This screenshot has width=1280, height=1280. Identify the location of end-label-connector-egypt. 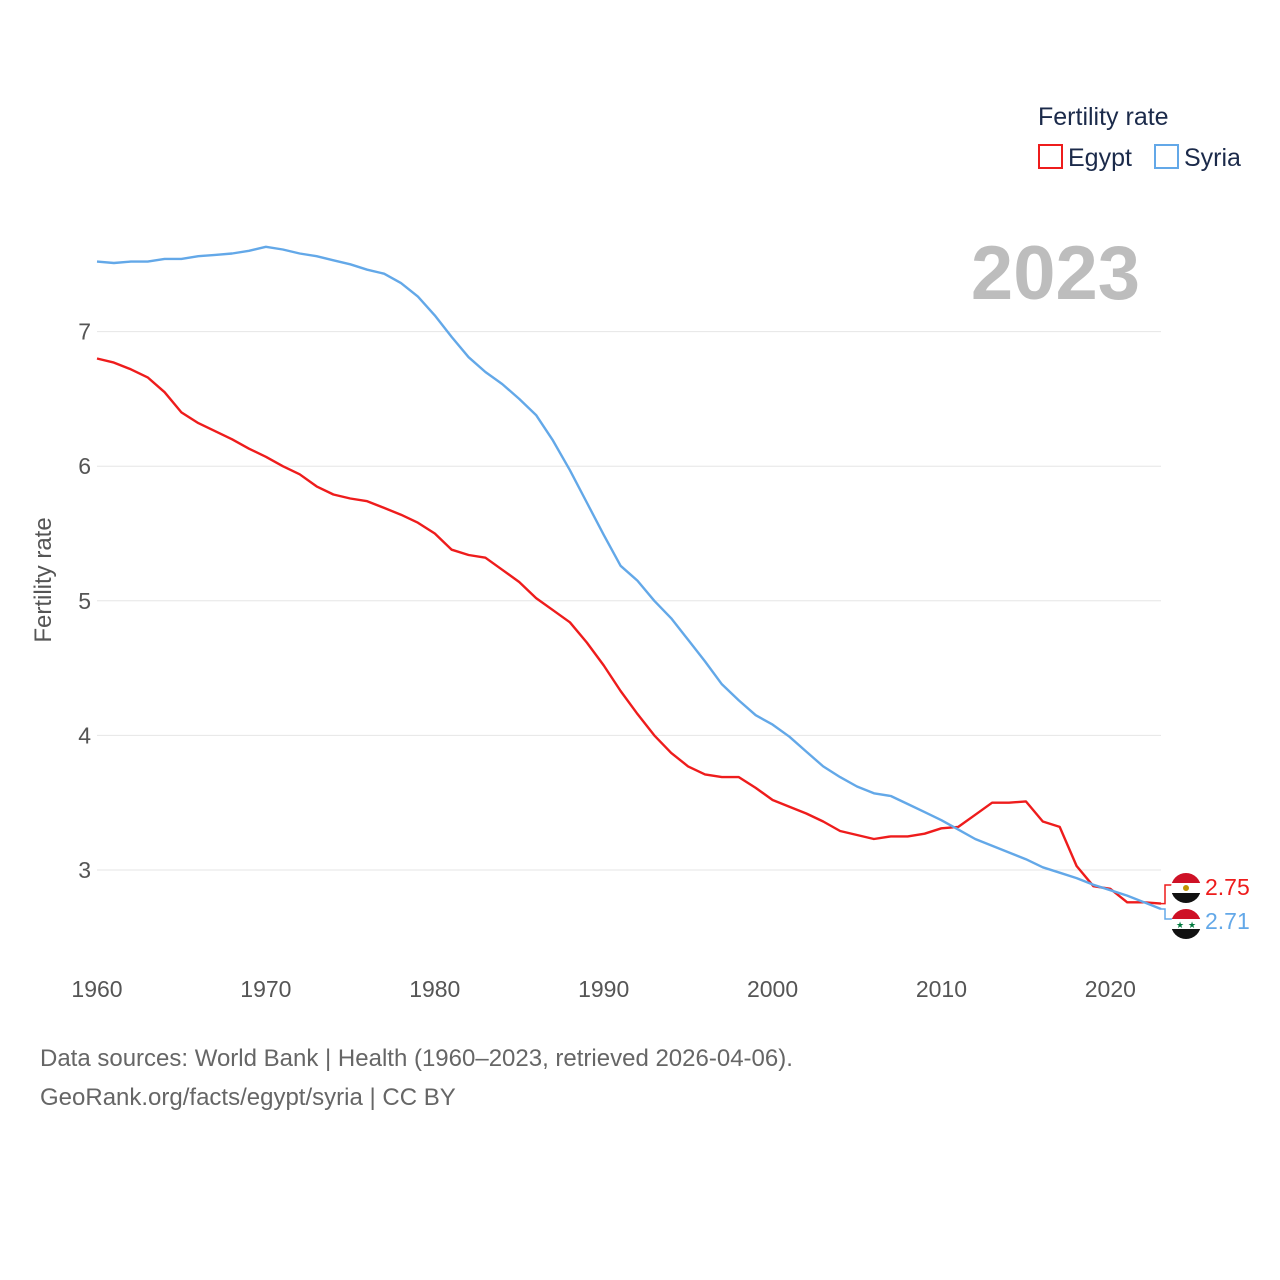
(1166, 894).